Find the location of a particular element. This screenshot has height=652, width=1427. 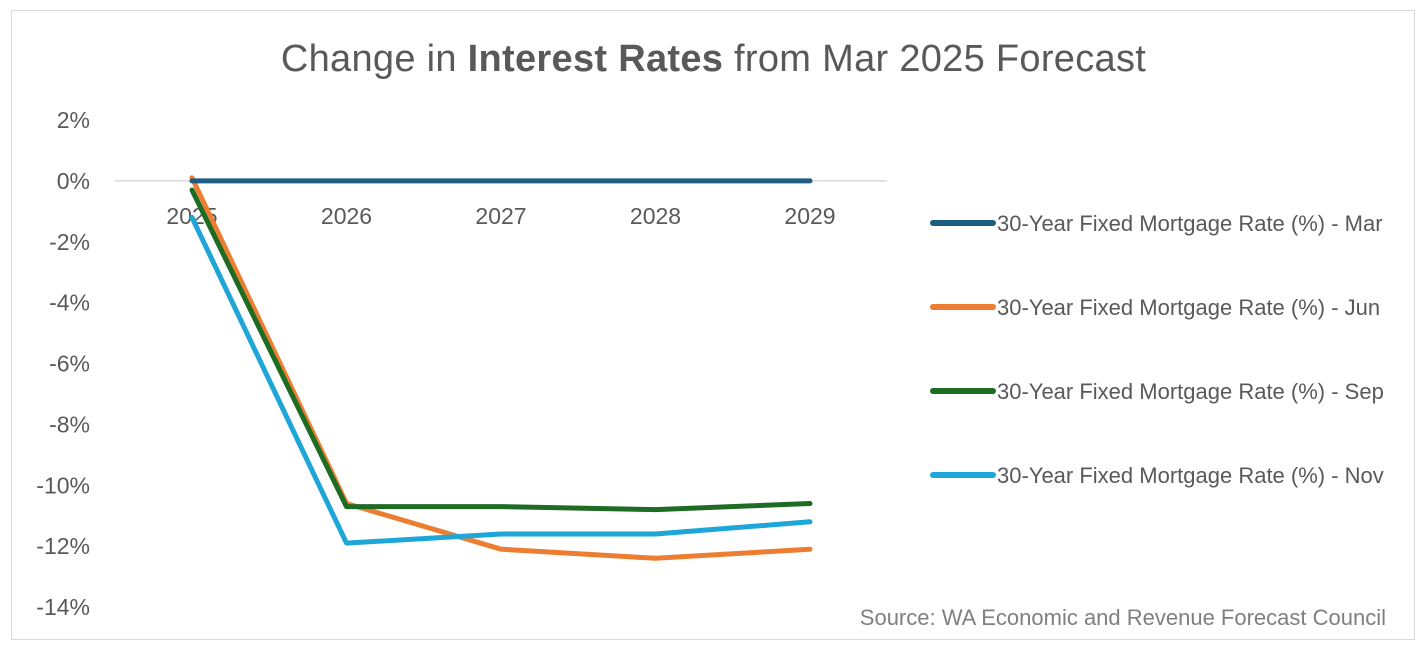

x-tick-label: 2027 is located at coordinates (500, 216).